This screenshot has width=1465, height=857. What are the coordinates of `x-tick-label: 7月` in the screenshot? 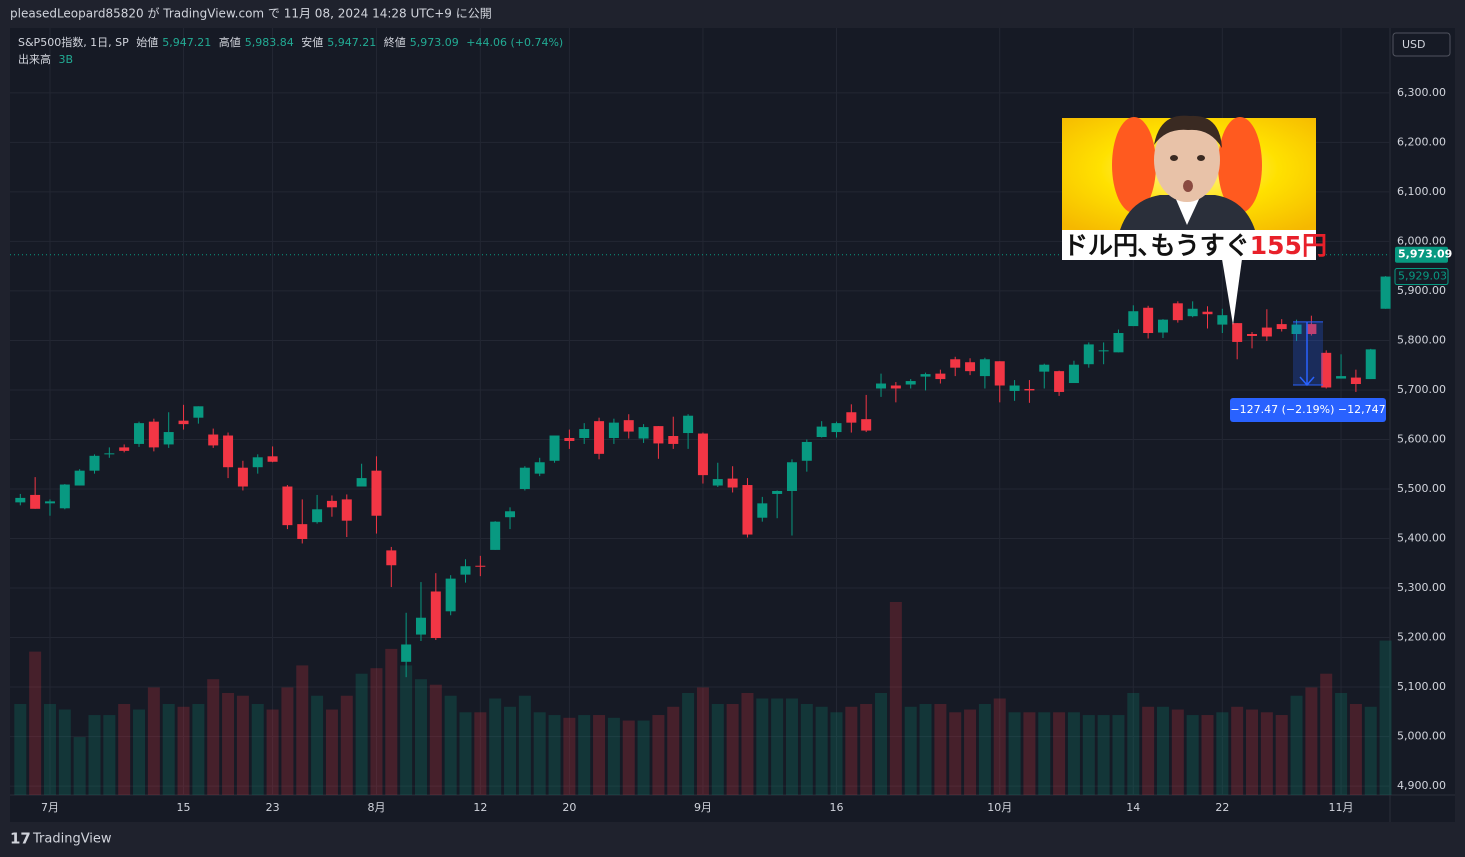 It's located at (50, 807).